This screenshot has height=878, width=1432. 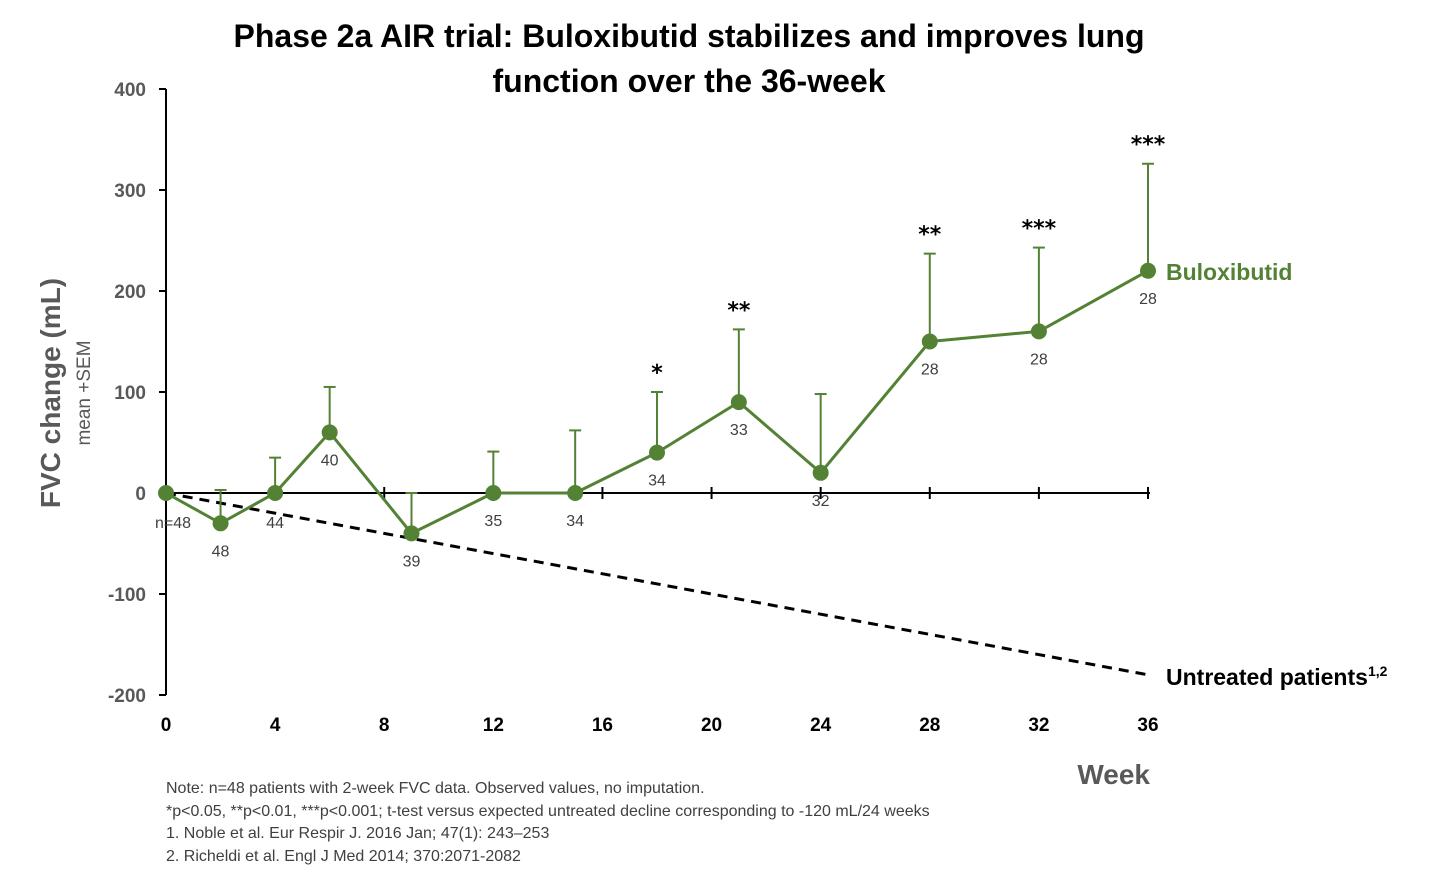 What do you see at coordinates (908, 259) in the screenshot?
I see `significance-labels: ***** ******` at bounding box center [908, 259].